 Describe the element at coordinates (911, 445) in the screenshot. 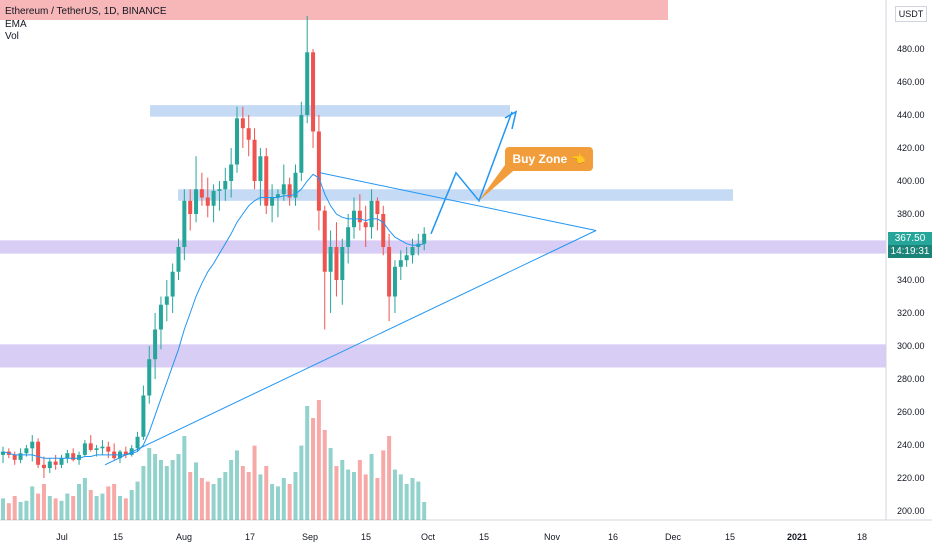

I see `price-tick-label: 240.00` at that location.